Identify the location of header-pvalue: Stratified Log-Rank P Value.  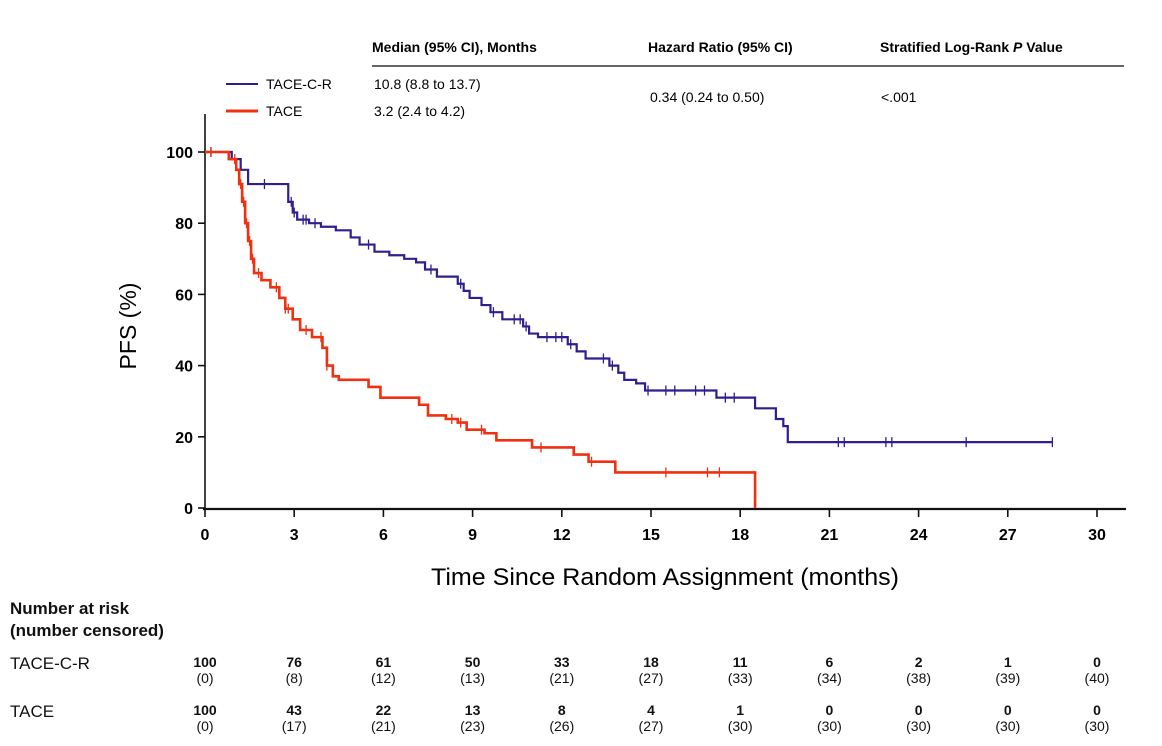
(971, 47).